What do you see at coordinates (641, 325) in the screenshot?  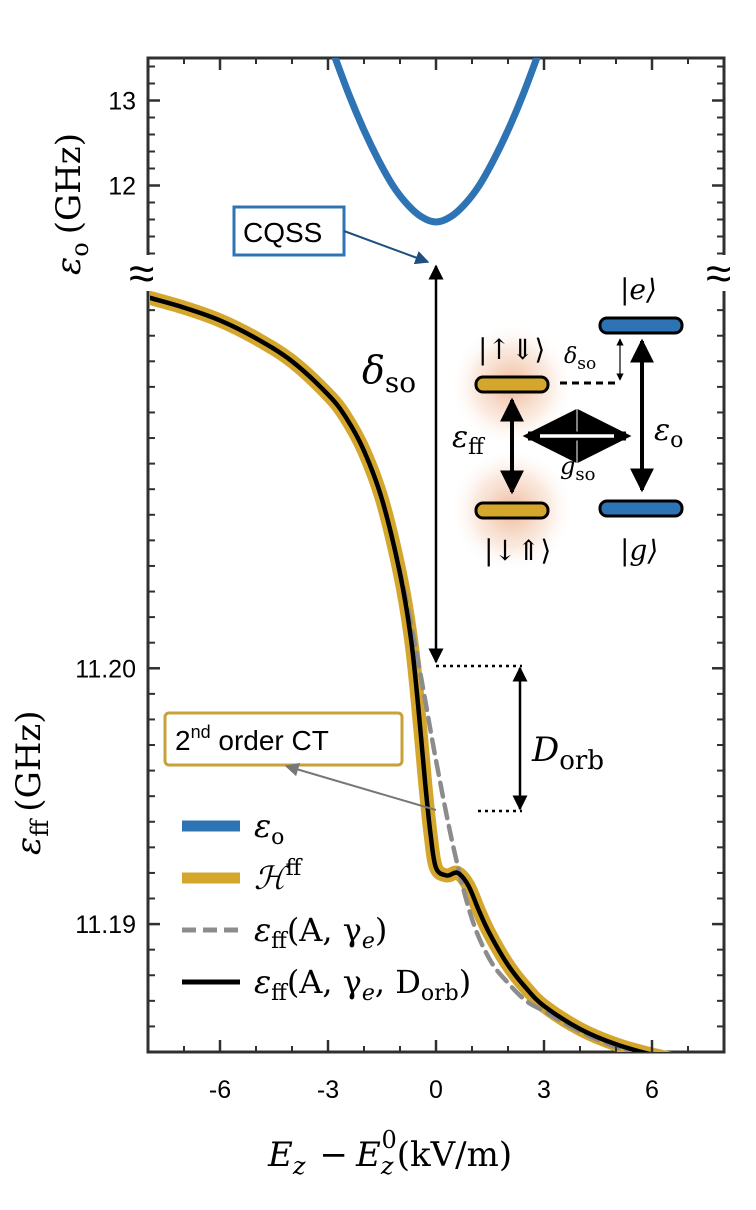 I see `level-e` at bounding box center [641, 325].